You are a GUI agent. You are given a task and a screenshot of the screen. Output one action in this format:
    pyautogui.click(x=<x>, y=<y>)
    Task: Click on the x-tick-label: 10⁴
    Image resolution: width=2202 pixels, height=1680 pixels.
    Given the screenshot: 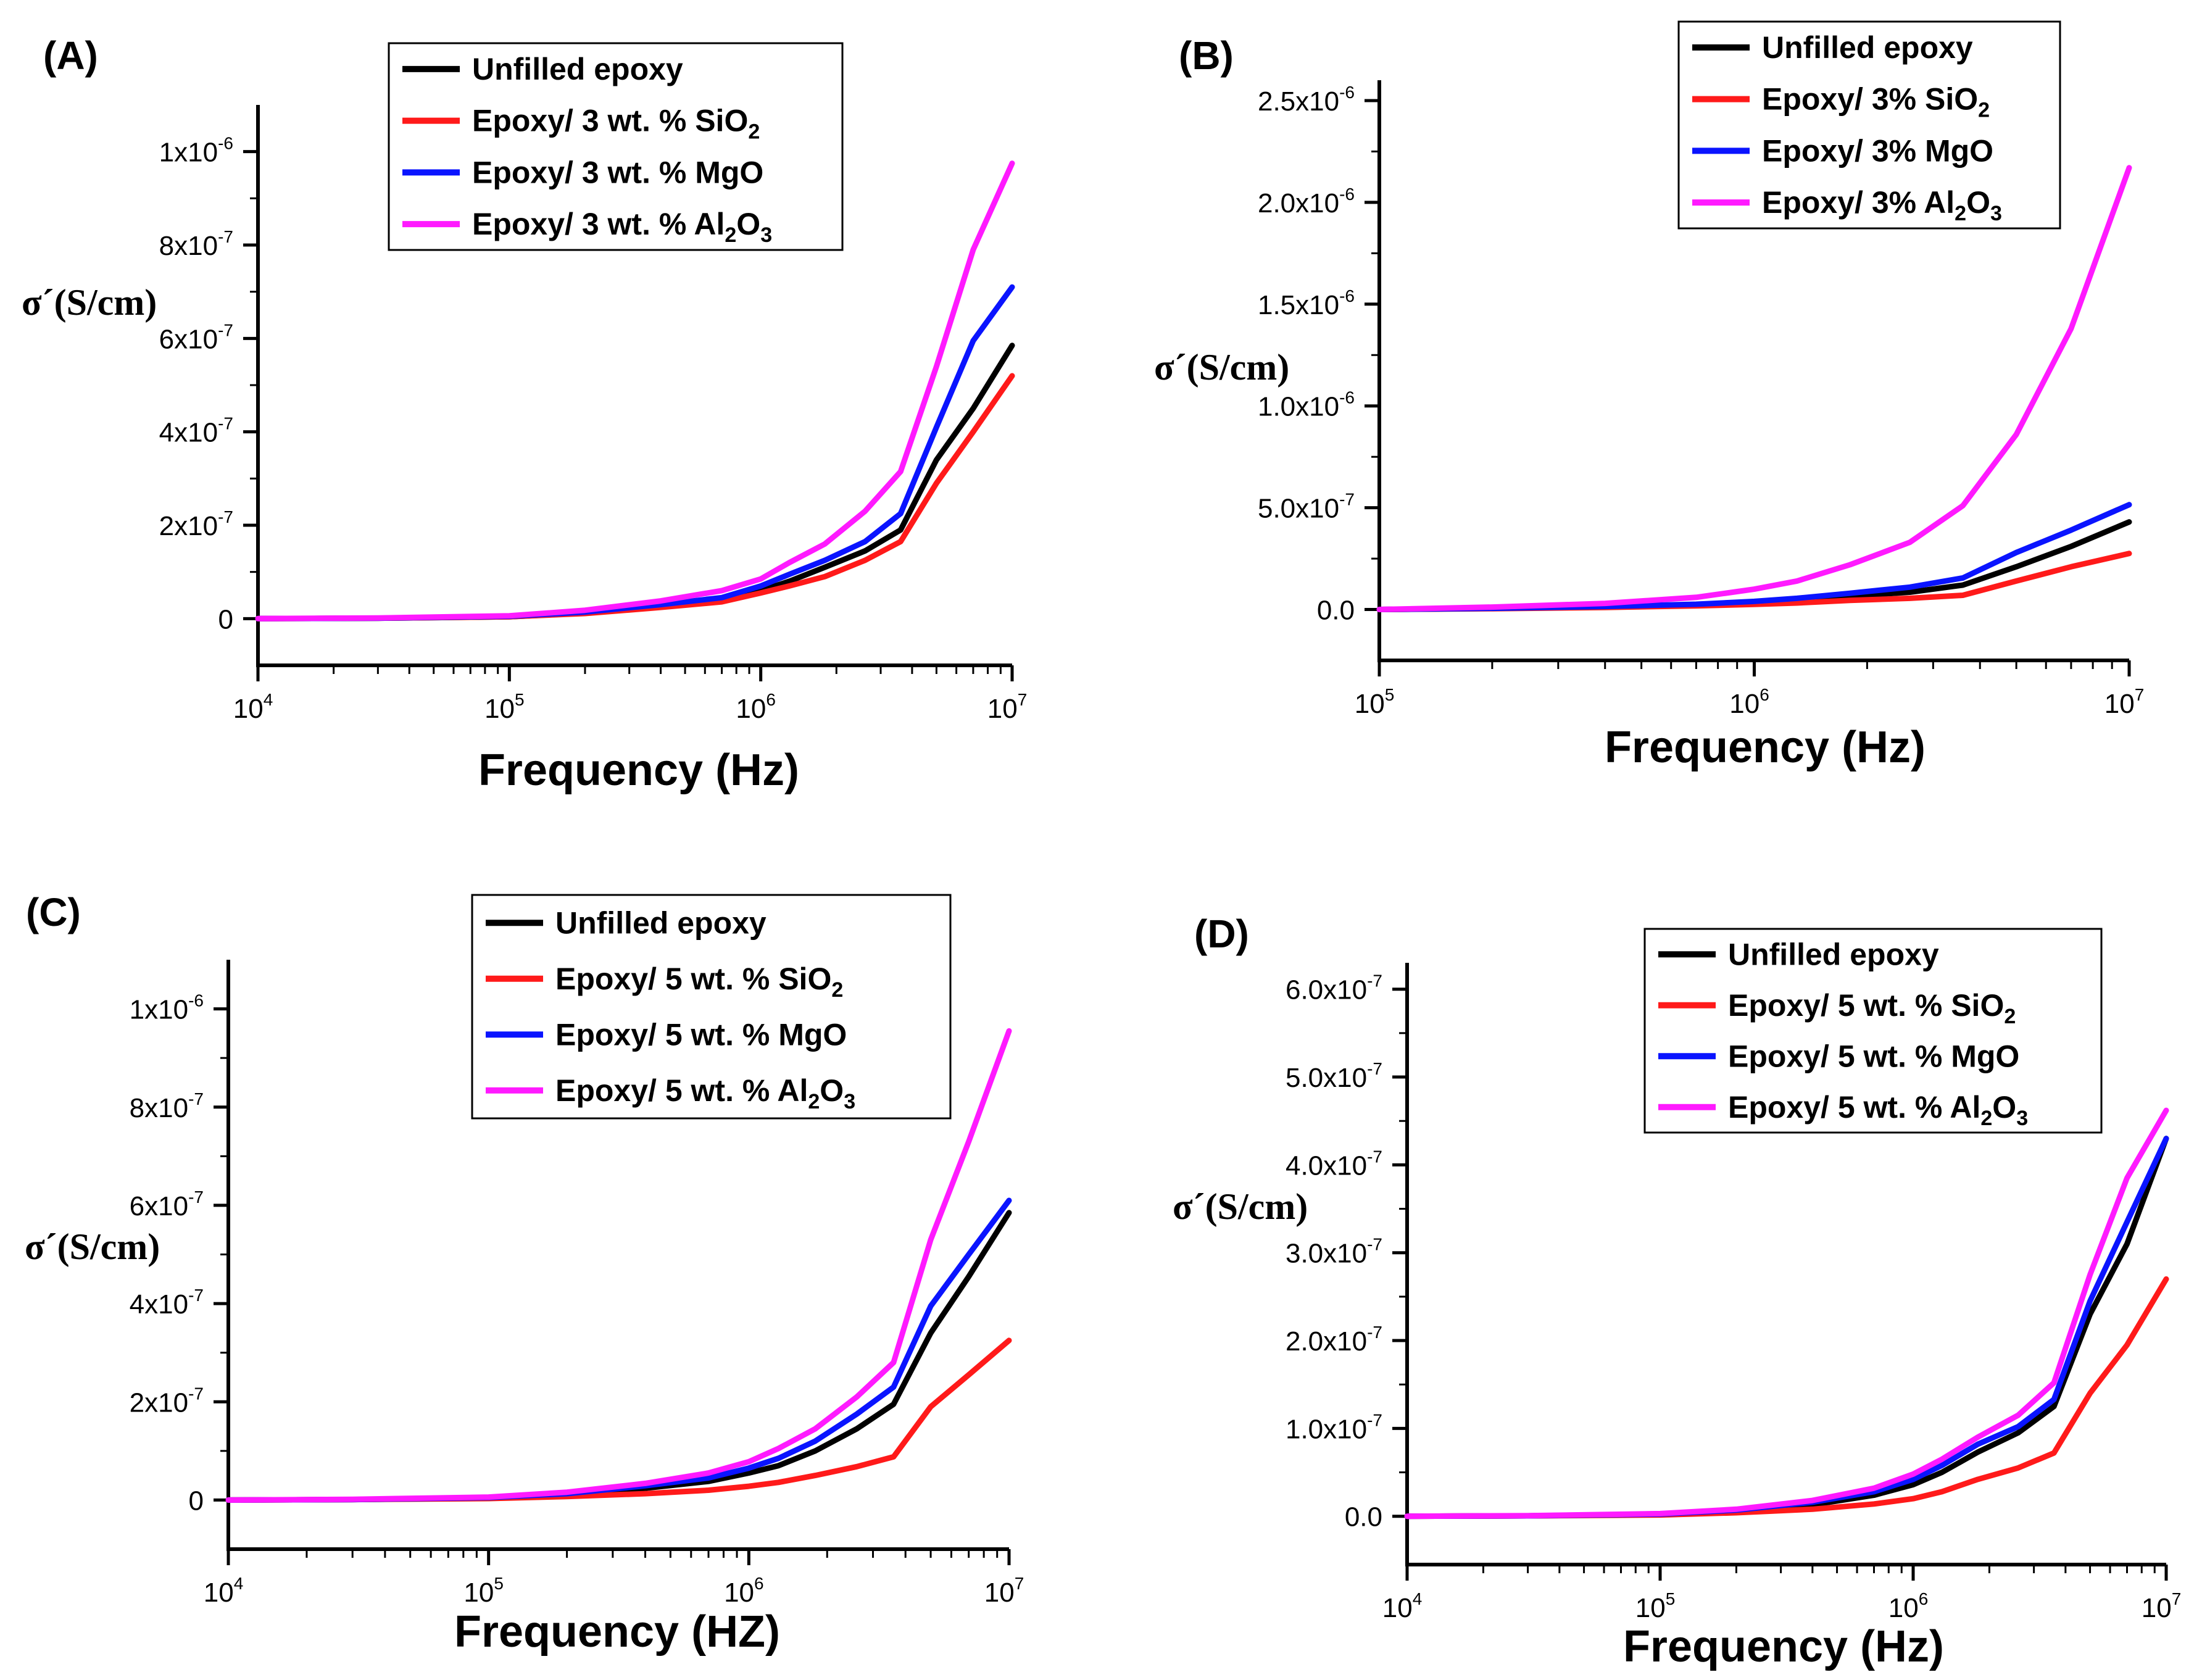 What is the action you would take?
    pyautogui.click(x=224, y=1591)
    